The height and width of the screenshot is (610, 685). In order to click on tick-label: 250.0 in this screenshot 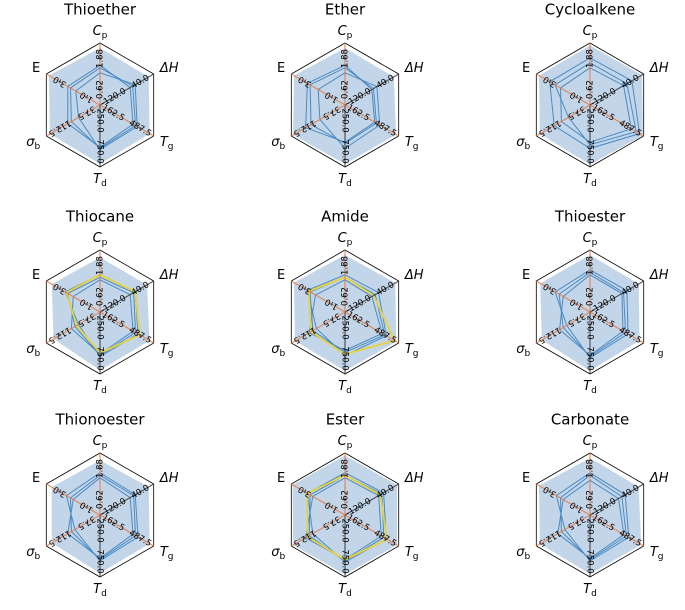, I will do `click(590, 530)`.